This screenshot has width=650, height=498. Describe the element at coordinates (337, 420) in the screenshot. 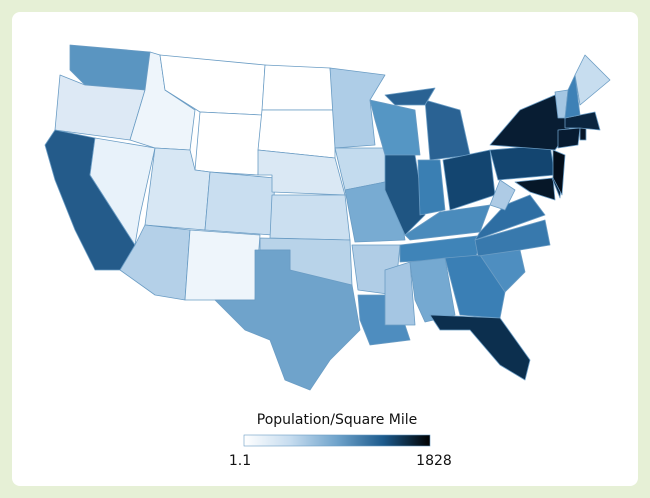

I see `legend-title: Population/Square Mile` at that location.